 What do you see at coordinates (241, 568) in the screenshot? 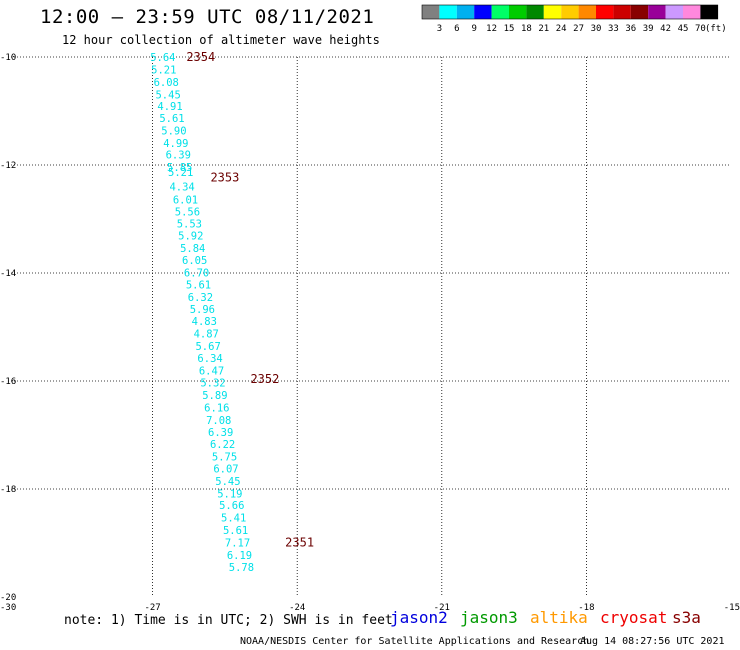
I see `swh-value: 5.78` at bounding box center [241, 568].